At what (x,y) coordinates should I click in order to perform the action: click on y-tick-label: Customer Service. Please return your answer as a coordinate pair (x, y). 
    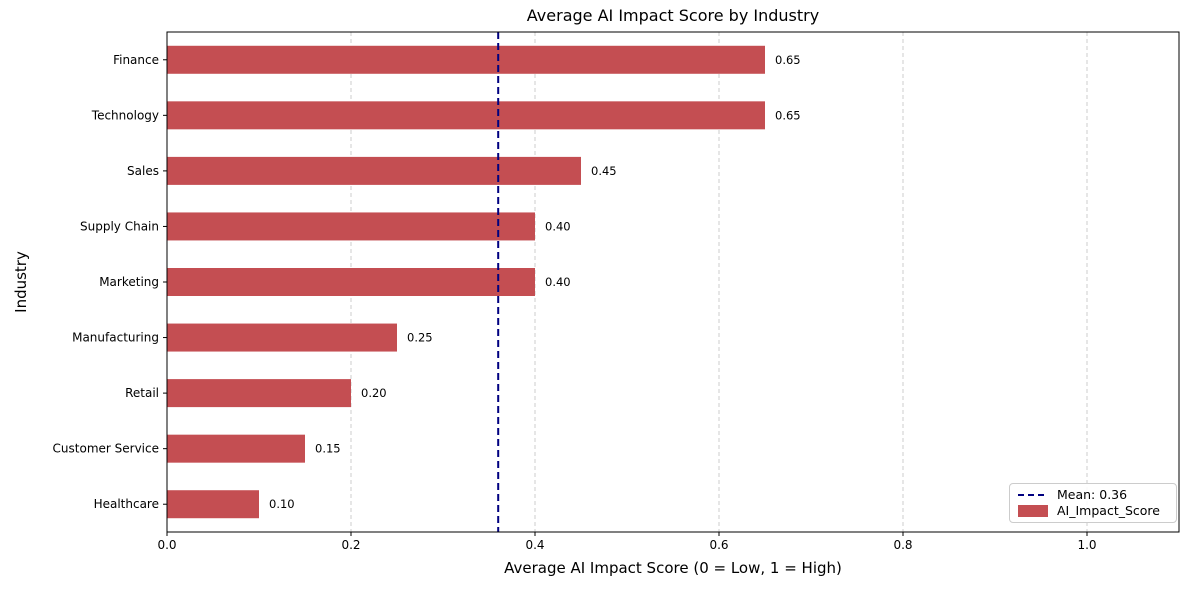
    Looking at the image, I should click on (106, 449).